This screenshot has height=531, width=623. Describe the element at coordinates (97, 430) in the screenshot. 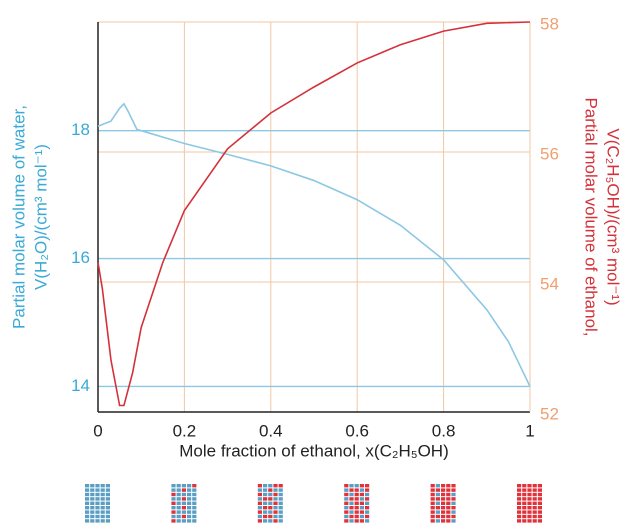

I see `x-tick-label: 0` at that location.